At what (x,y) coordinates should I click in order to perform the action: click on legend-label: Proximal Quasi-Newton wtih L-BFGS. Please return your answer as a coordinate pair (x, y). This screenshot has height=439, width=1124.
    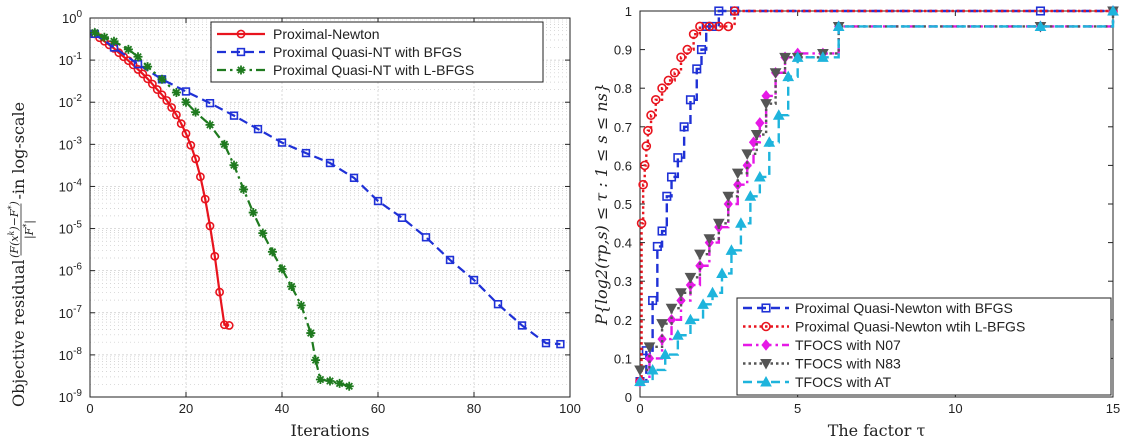
    Looking at the image, I should click on (910, 327).